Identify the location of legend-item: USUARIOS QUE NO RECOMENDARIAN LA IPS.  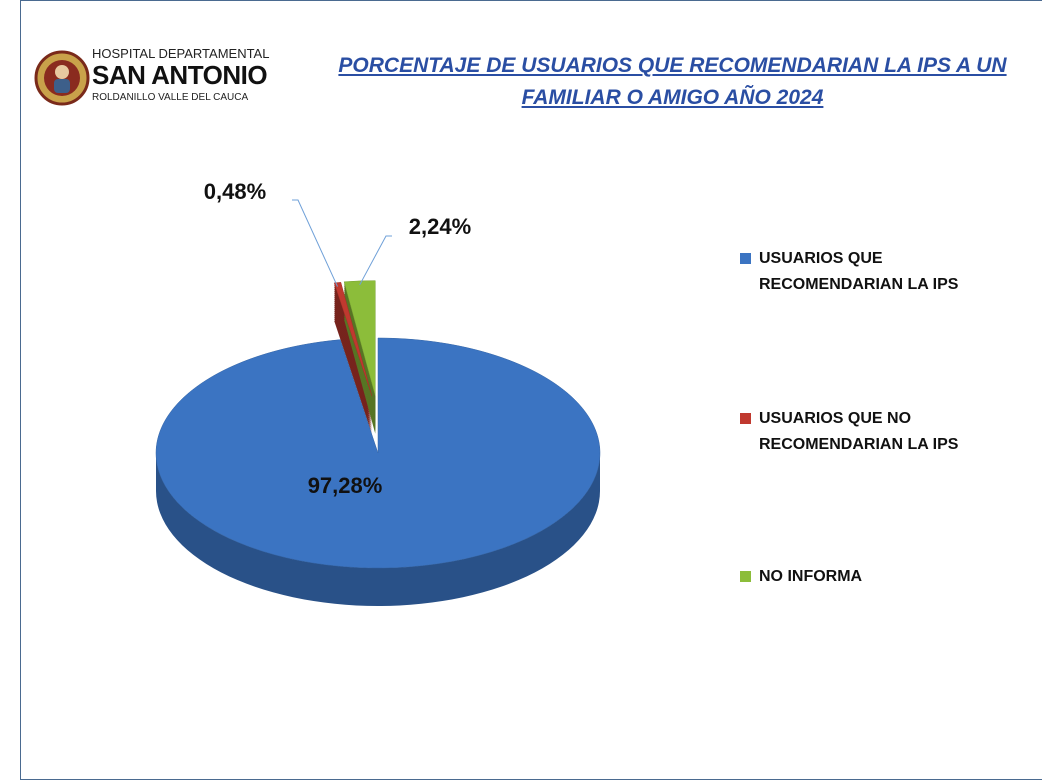
(885, 432).